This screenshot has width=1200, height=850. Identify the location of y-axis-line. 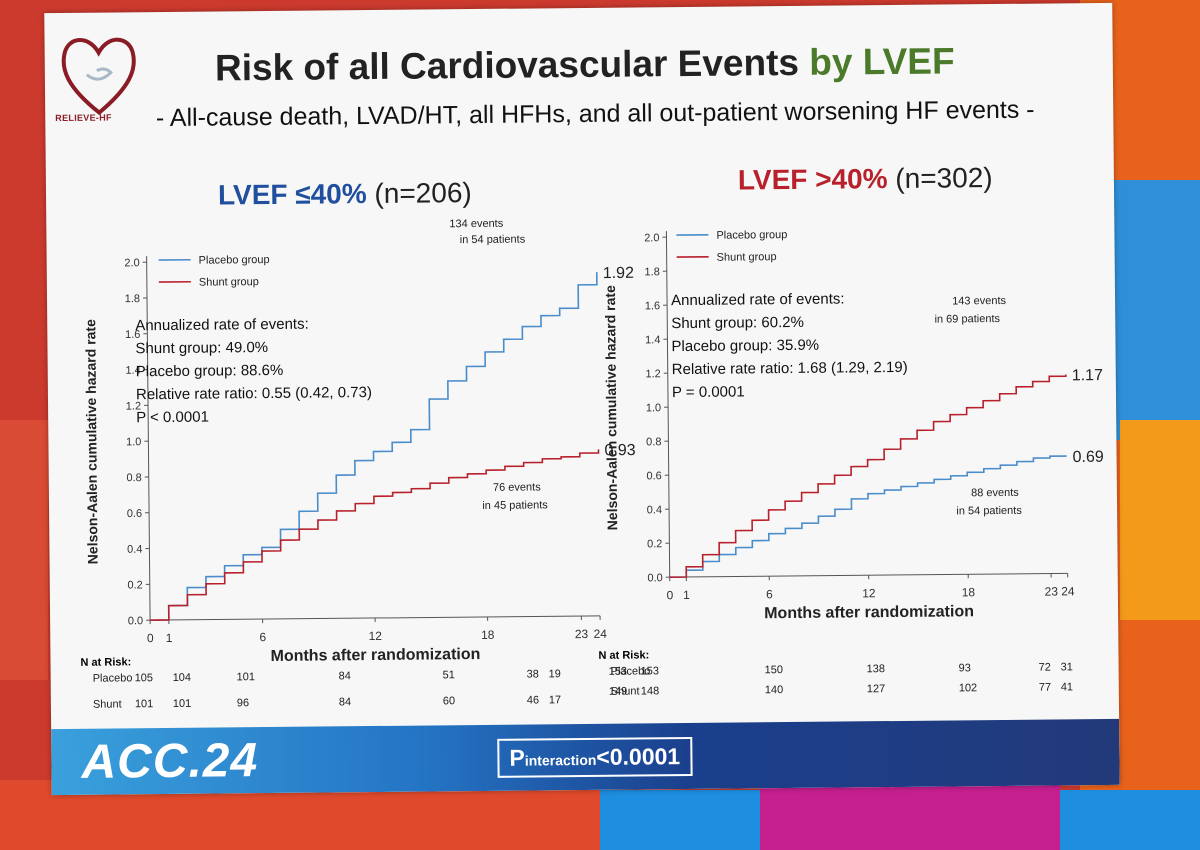
(668, 404).